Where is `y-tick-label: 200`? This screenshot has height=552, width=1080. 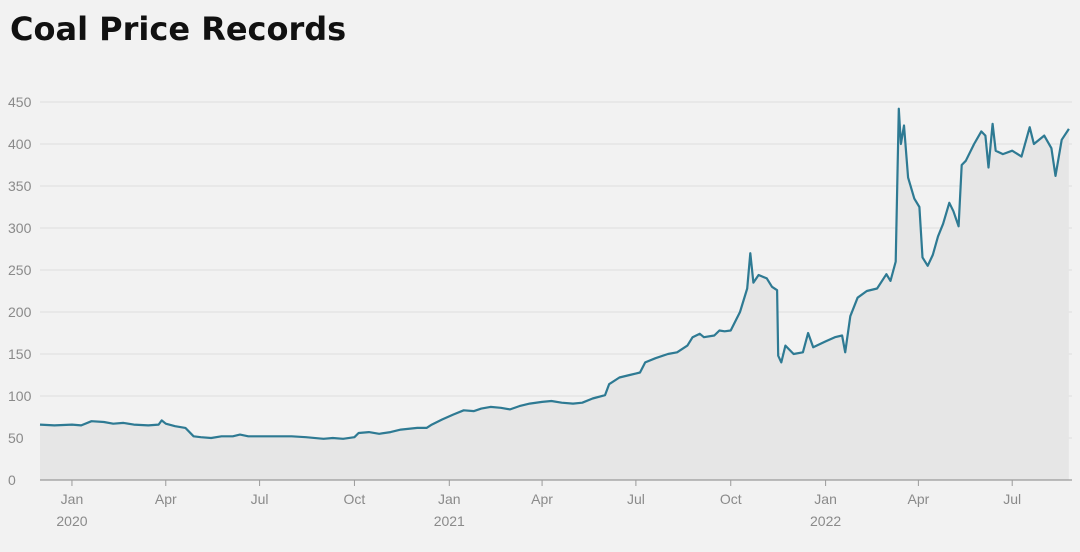 y-tick-label: 200 is located at coordinates (20, 312).